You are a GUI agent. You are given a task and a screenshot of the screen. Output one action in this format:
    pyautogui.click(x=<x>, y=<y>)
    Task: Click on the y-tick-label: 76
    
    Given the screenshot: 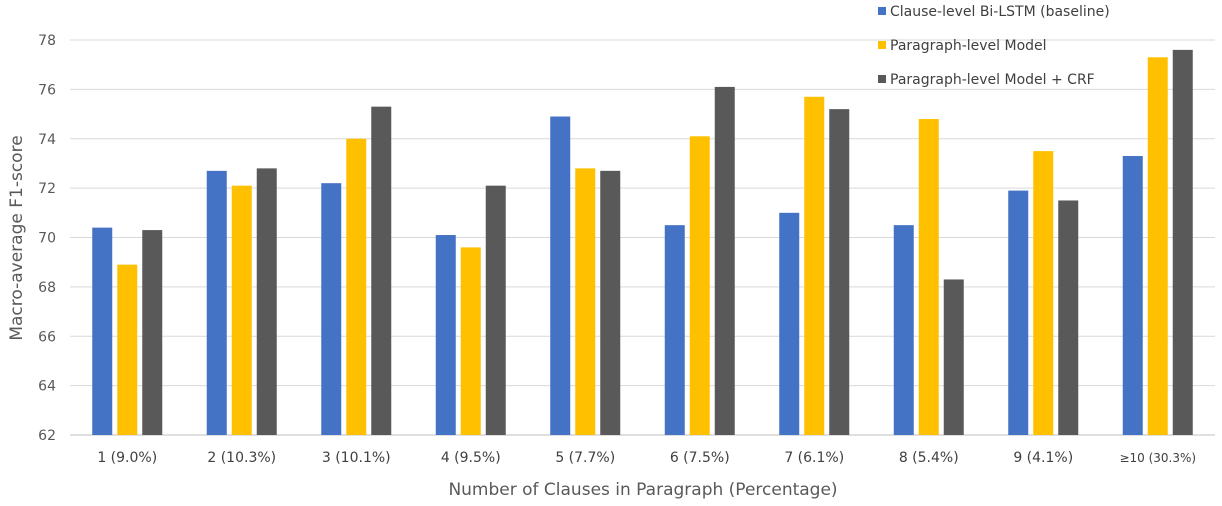 What is the action you would take?
    pyautogui.click(x=47, y=90)
    